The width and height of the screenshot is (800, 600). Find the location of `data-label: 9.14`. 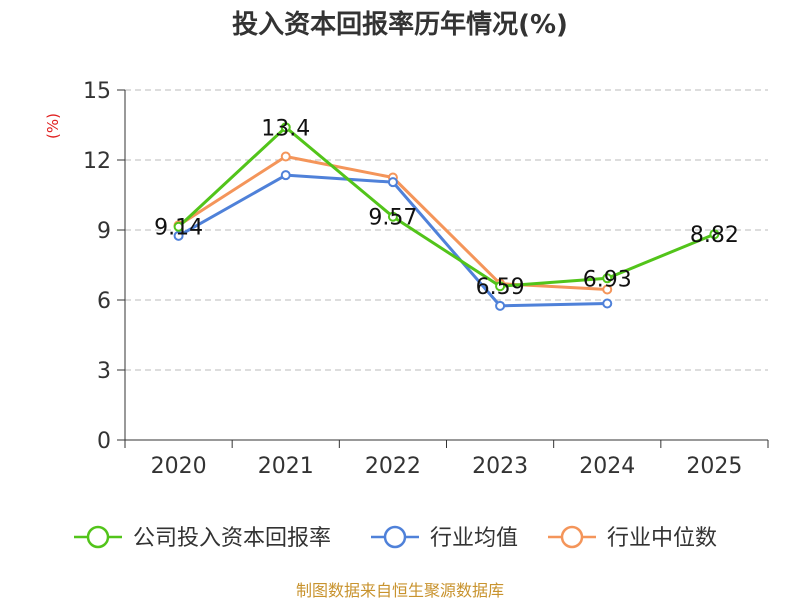

data-label: 9.14 is located at coordinates (178, 228).